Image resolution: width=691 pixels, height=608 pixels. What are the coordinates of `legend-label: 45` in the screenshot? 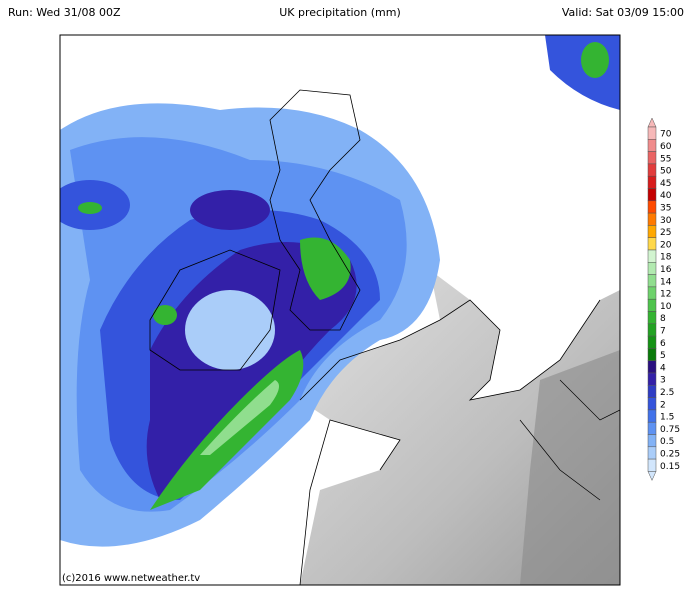 It's located at (665, 184).